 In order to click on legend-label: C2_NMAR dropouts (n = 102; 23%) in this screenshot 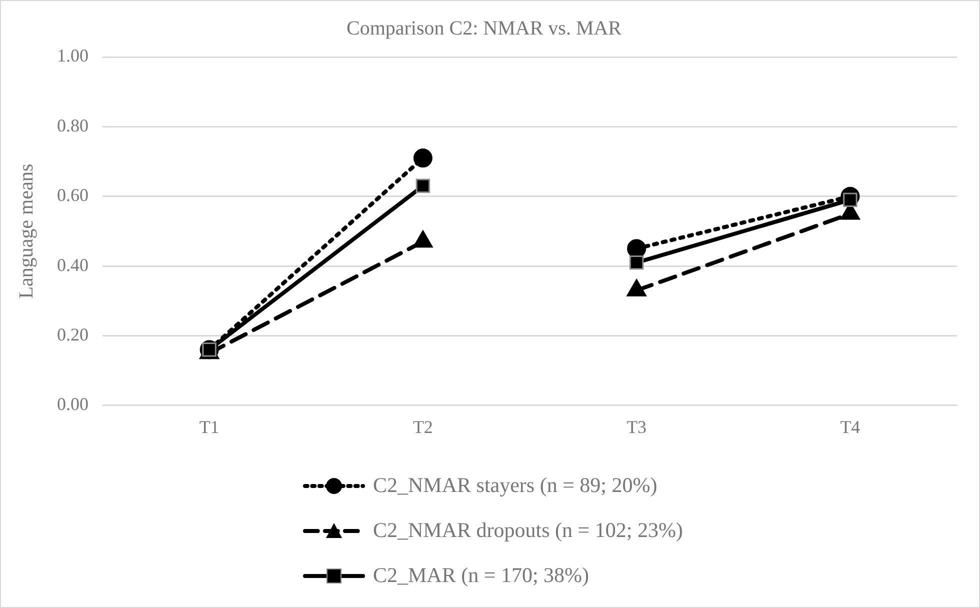, I will do `click(528, 530)`.